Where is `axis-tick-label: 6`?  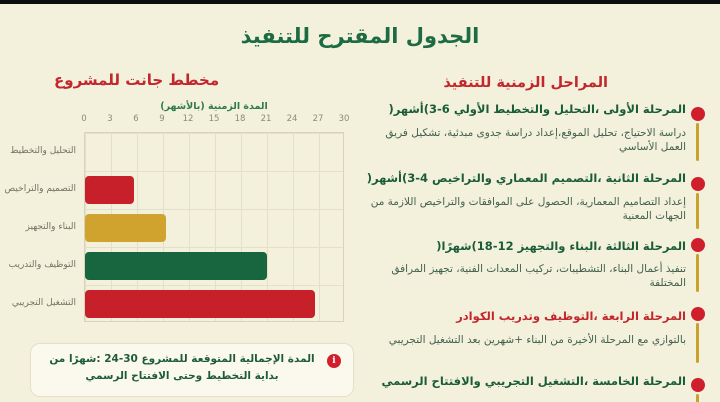
axis-tick-label: 6 is located at coordinates (136, 119).